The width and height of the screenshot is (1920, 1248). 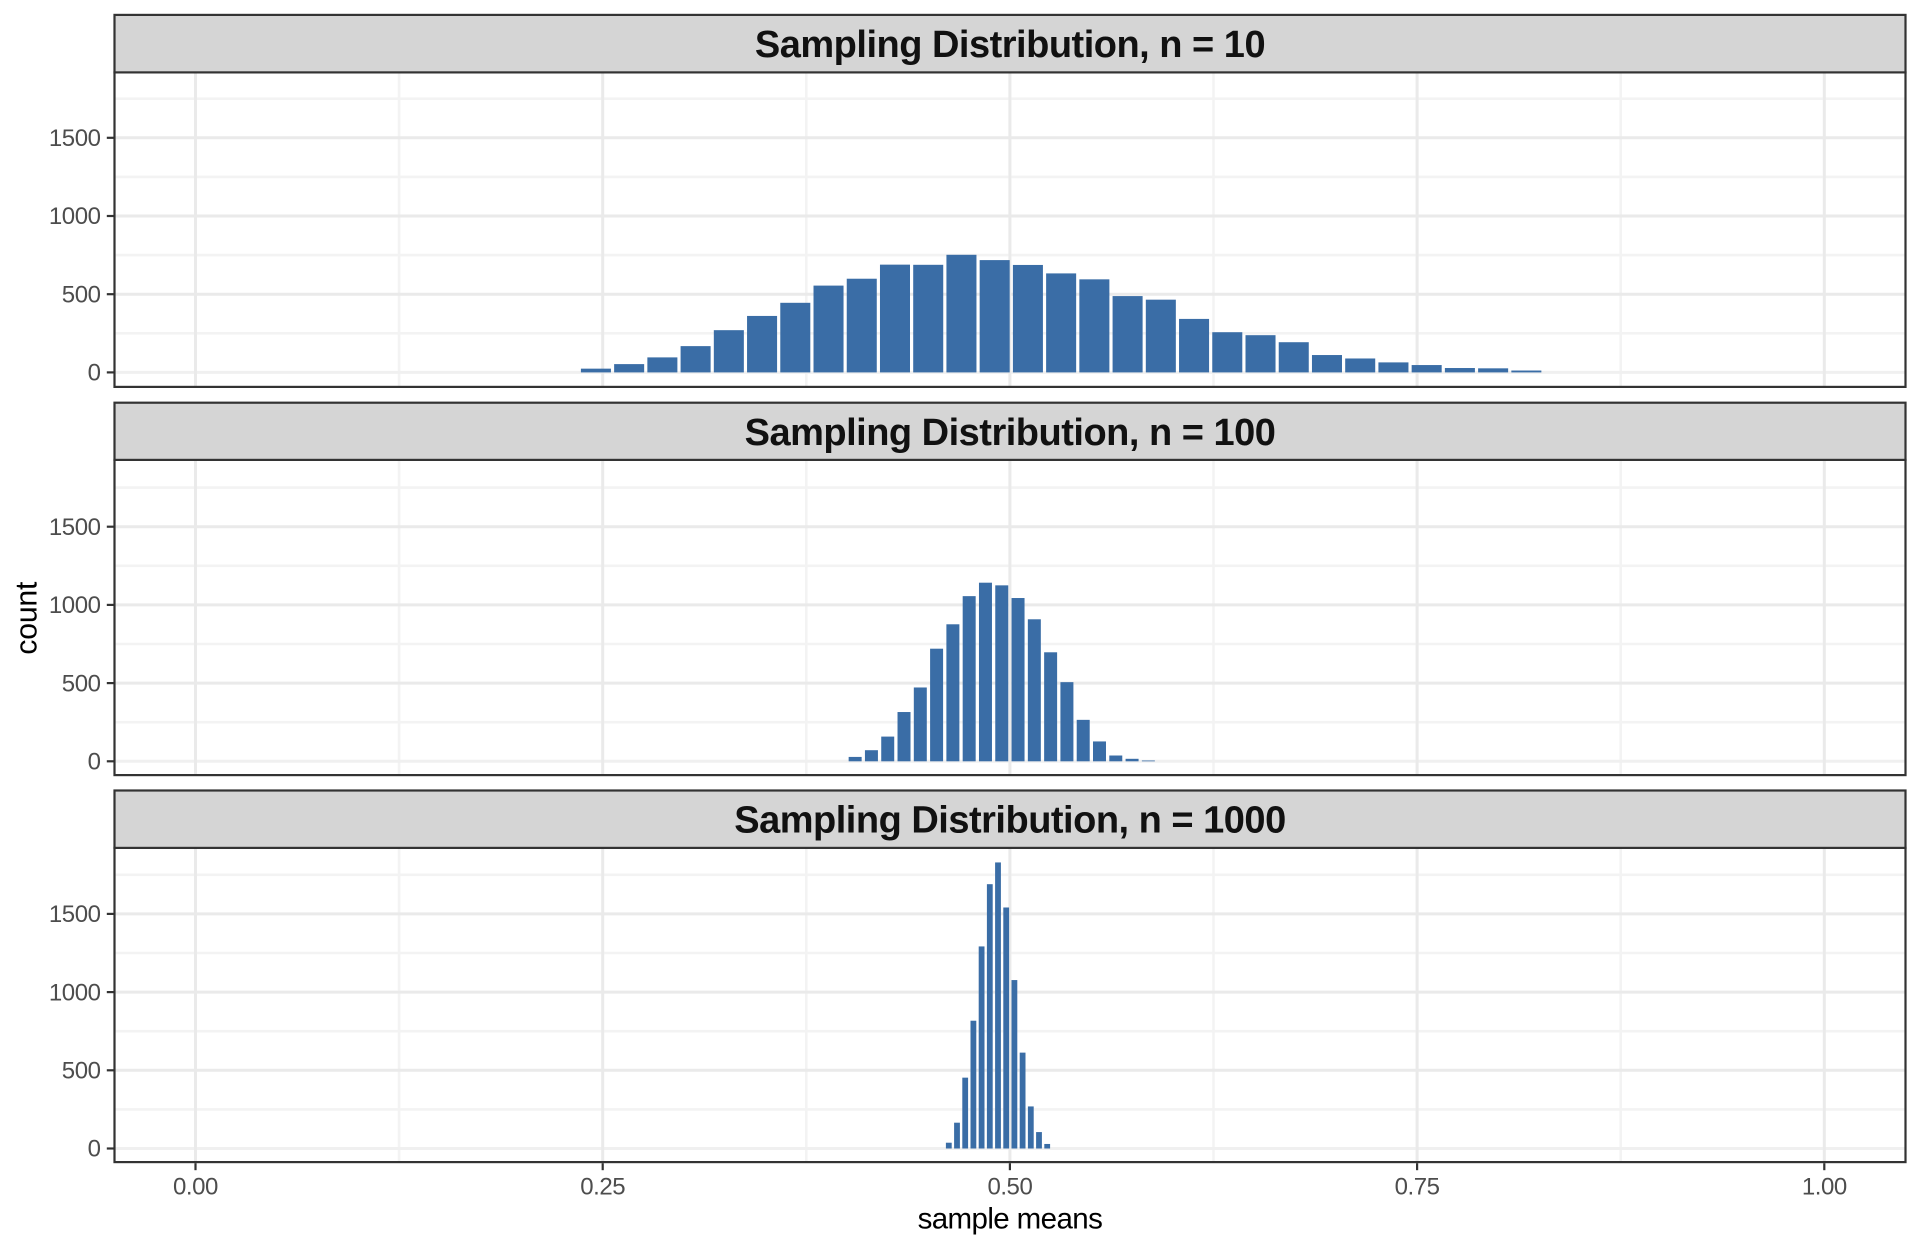 I want to click on svg-text: 0.00, so click(x=195, y=1187).